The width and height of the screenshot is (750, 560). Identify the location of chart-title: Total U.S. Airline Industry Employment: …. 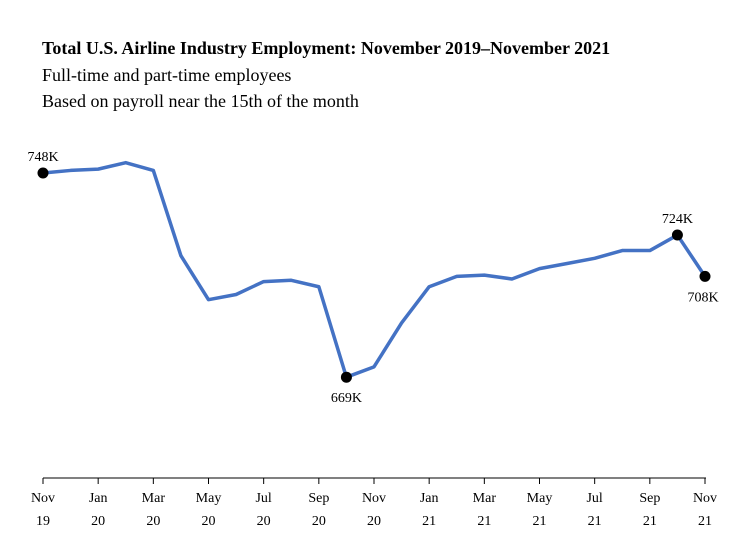
(326, 48).